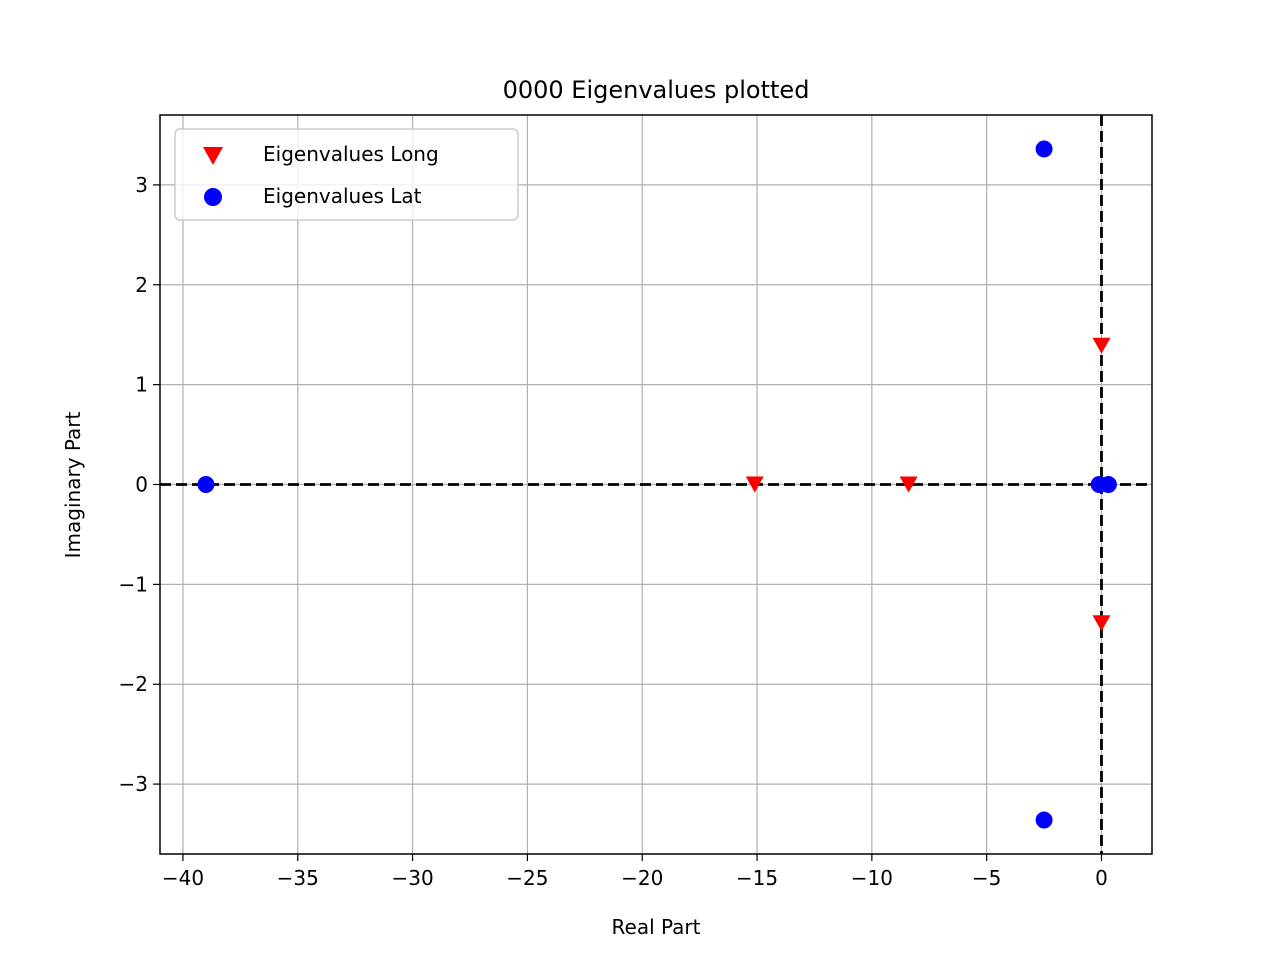 The height and width of the screenshot is (960, 1280). I want to click on x-axis-label: Real Part, so click(656, 927).